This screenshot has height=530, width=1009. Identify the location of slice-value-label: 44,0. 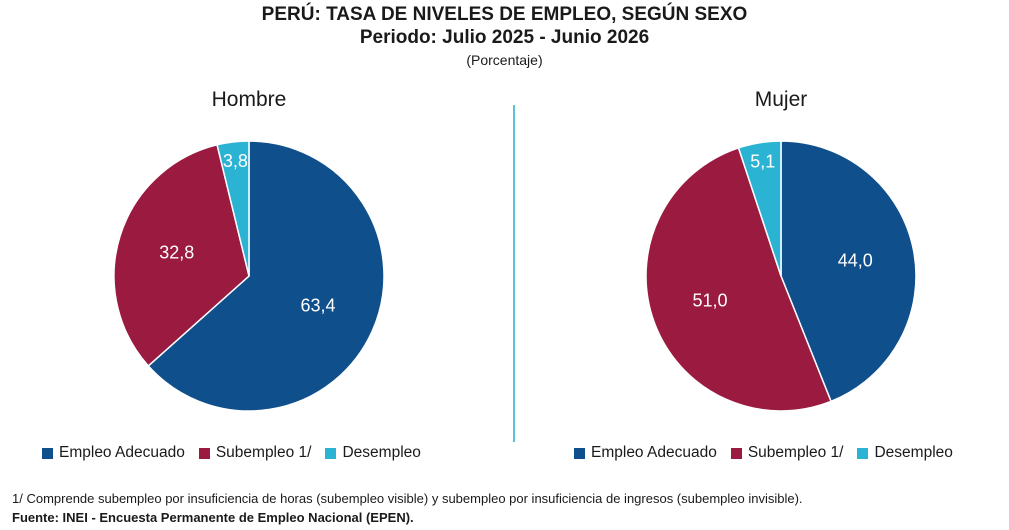
(855, 260).